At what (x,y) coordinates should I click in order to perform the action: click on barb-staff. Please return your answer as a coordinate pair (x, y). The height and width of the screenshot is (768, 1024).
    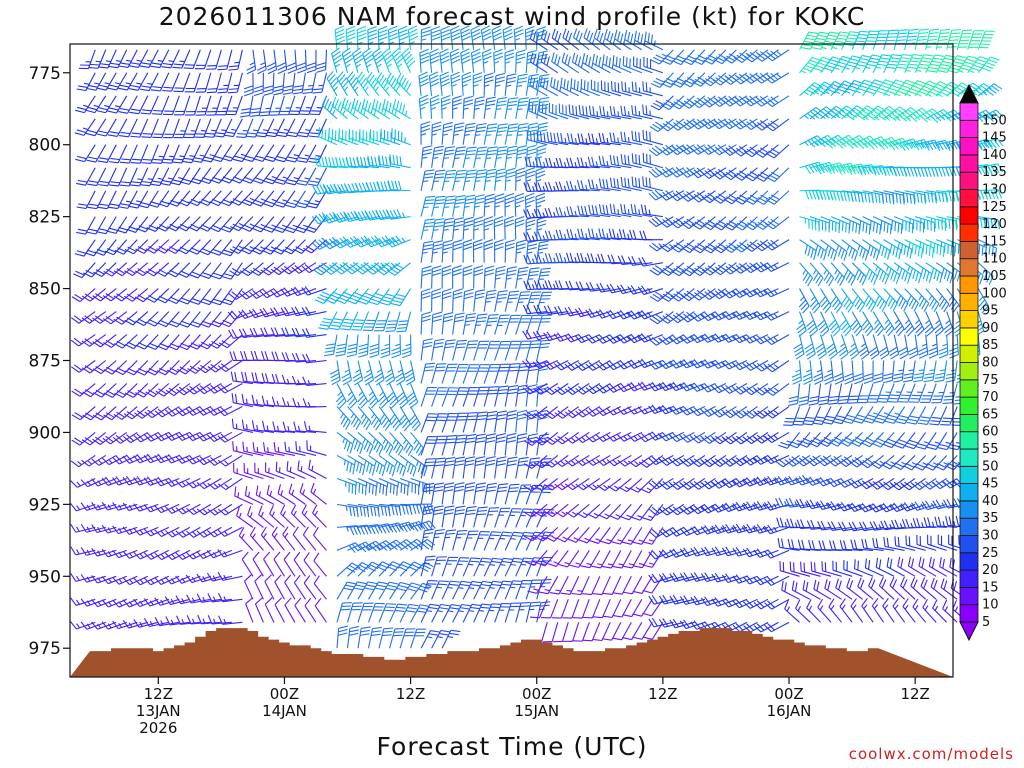
    Looking at the image, I should click on (320, 542).